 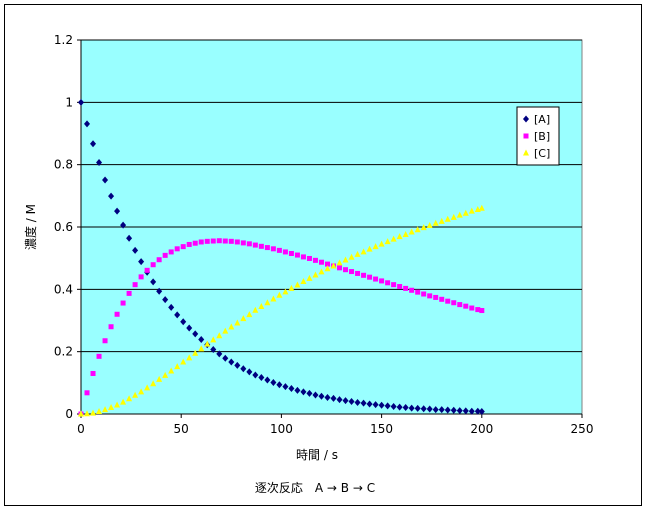 I want to click on y-tick-label: 1.2, so click(x=63, y=40).